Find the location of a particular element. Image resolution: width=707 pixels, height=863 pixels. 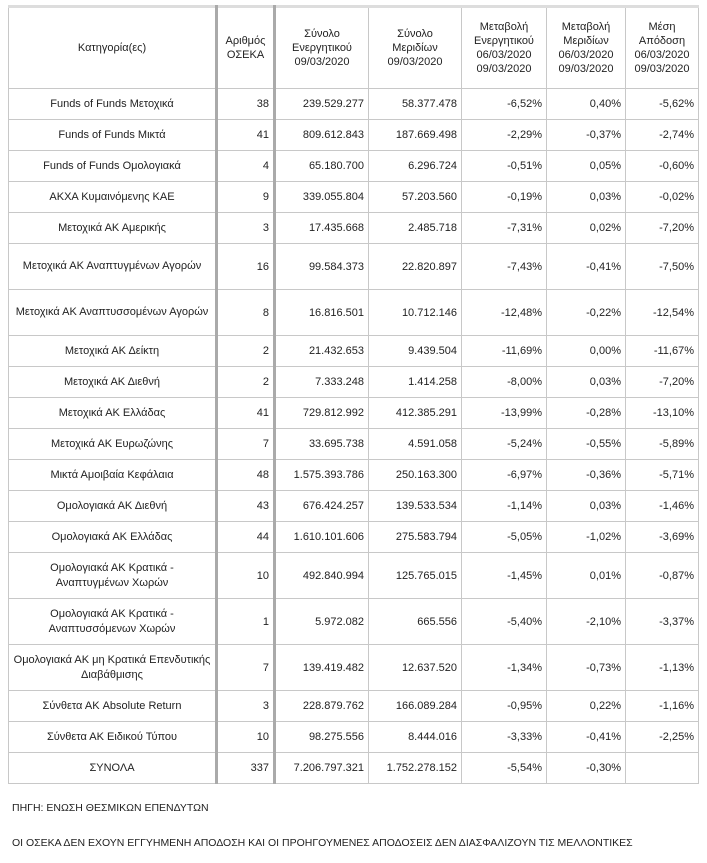

units-change-cell: -1,02% is located at coordinates (586, 537).